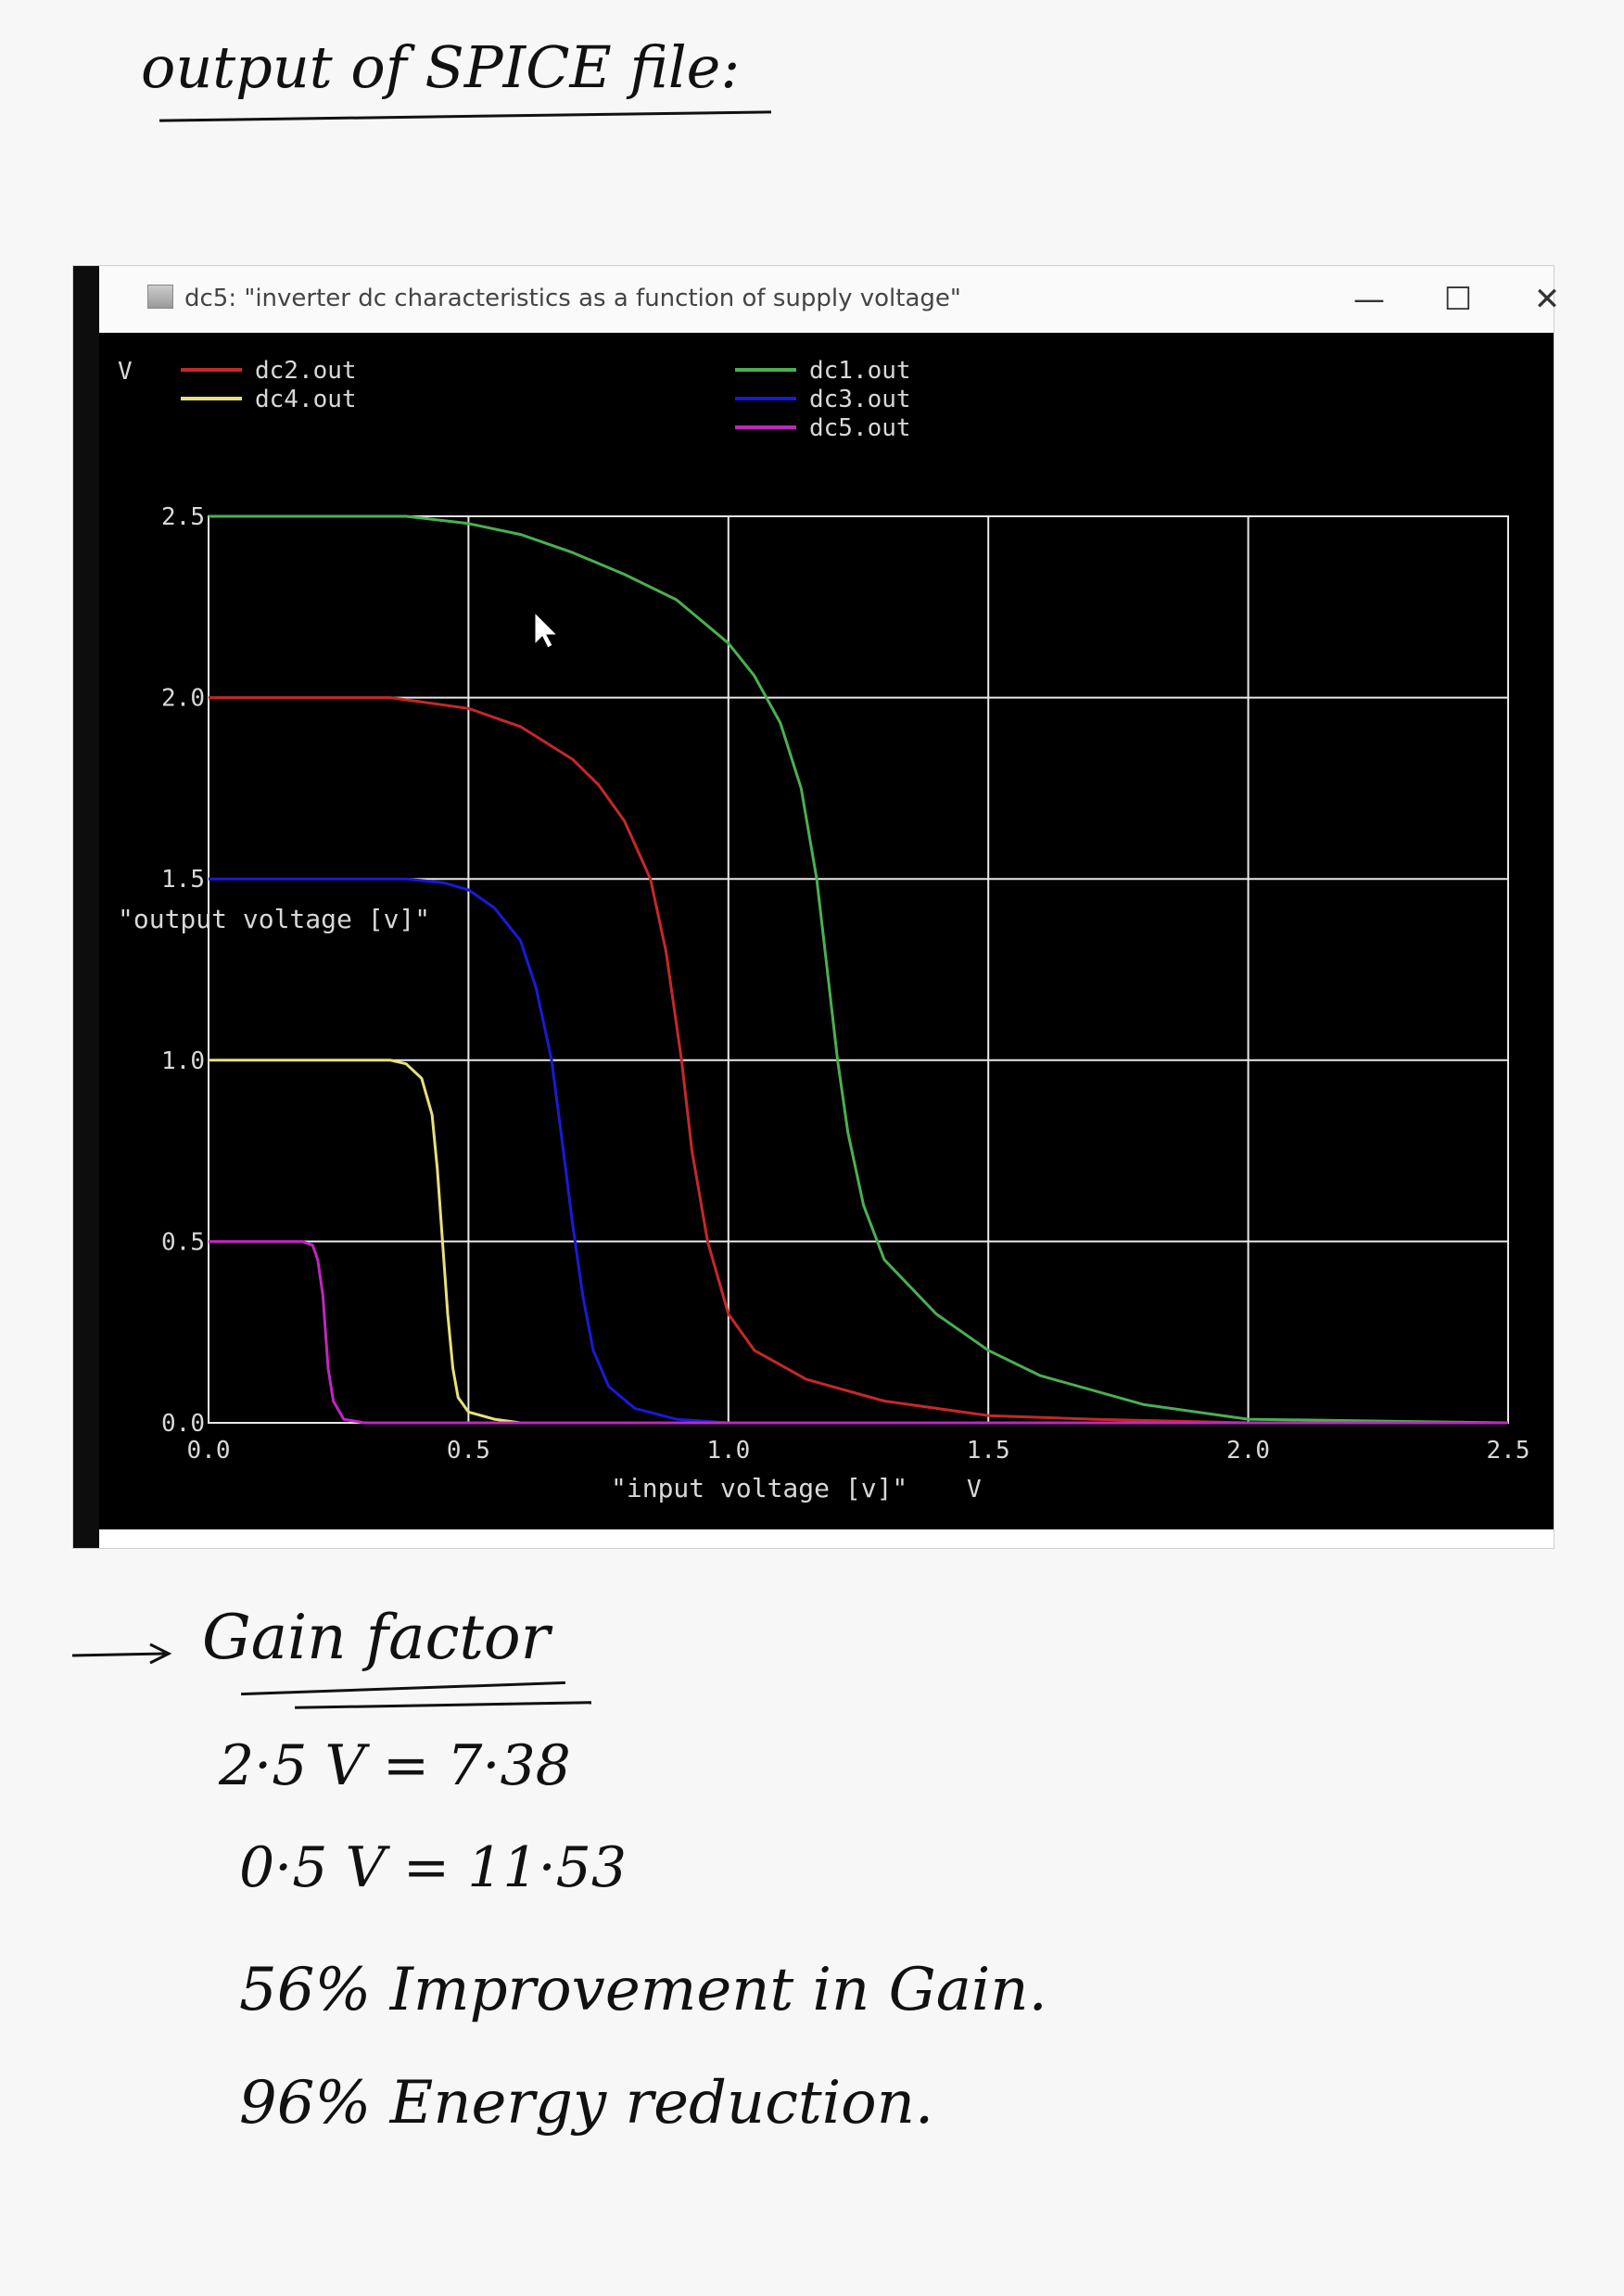  Describe the element at coordinates (860, 428) in the screenshot. I see `legend-label-dc5: dc5.out` at that location.